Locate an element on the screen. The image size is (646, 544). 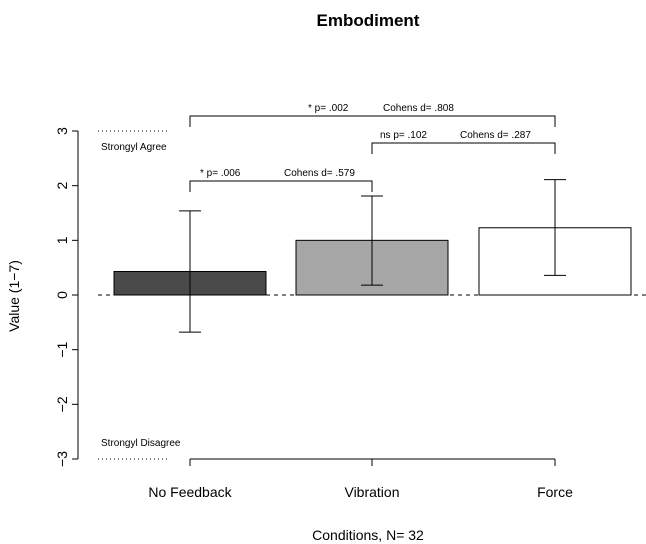
y-tick-label: −1 is located at coordinates (62, 349).